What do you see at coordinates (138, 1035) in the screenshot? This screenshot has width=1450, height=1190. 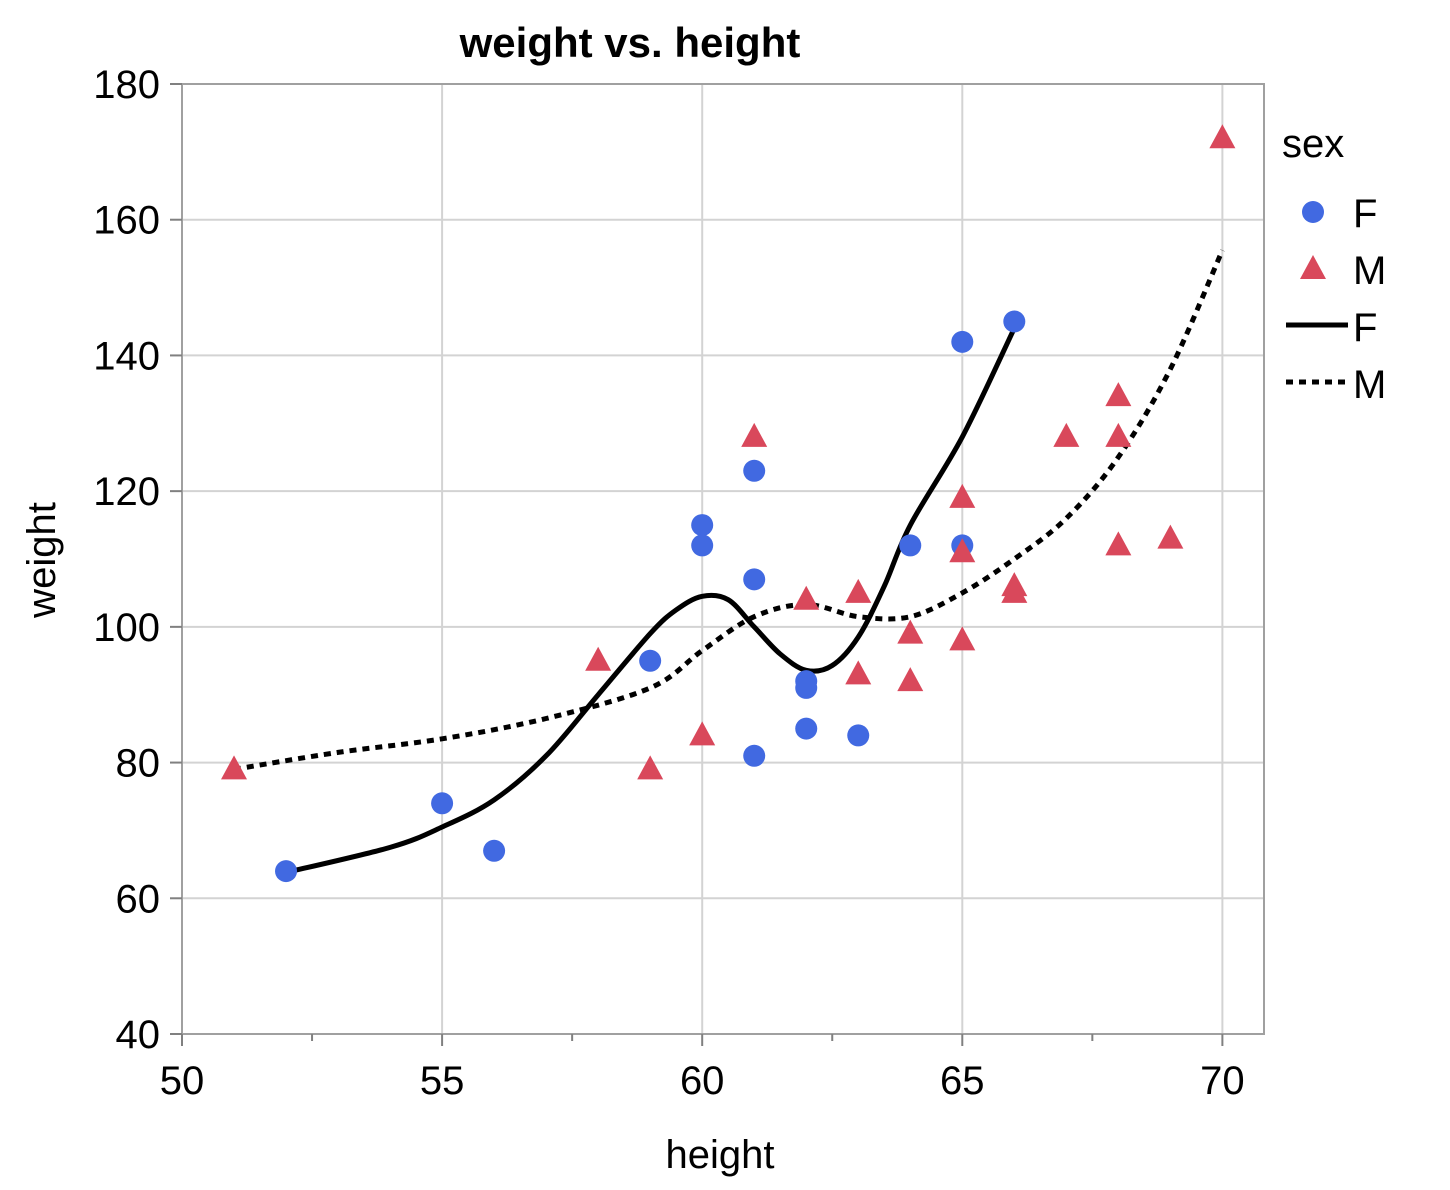 I see `y-tick-label: 40` at bounding box center [138, 1035].